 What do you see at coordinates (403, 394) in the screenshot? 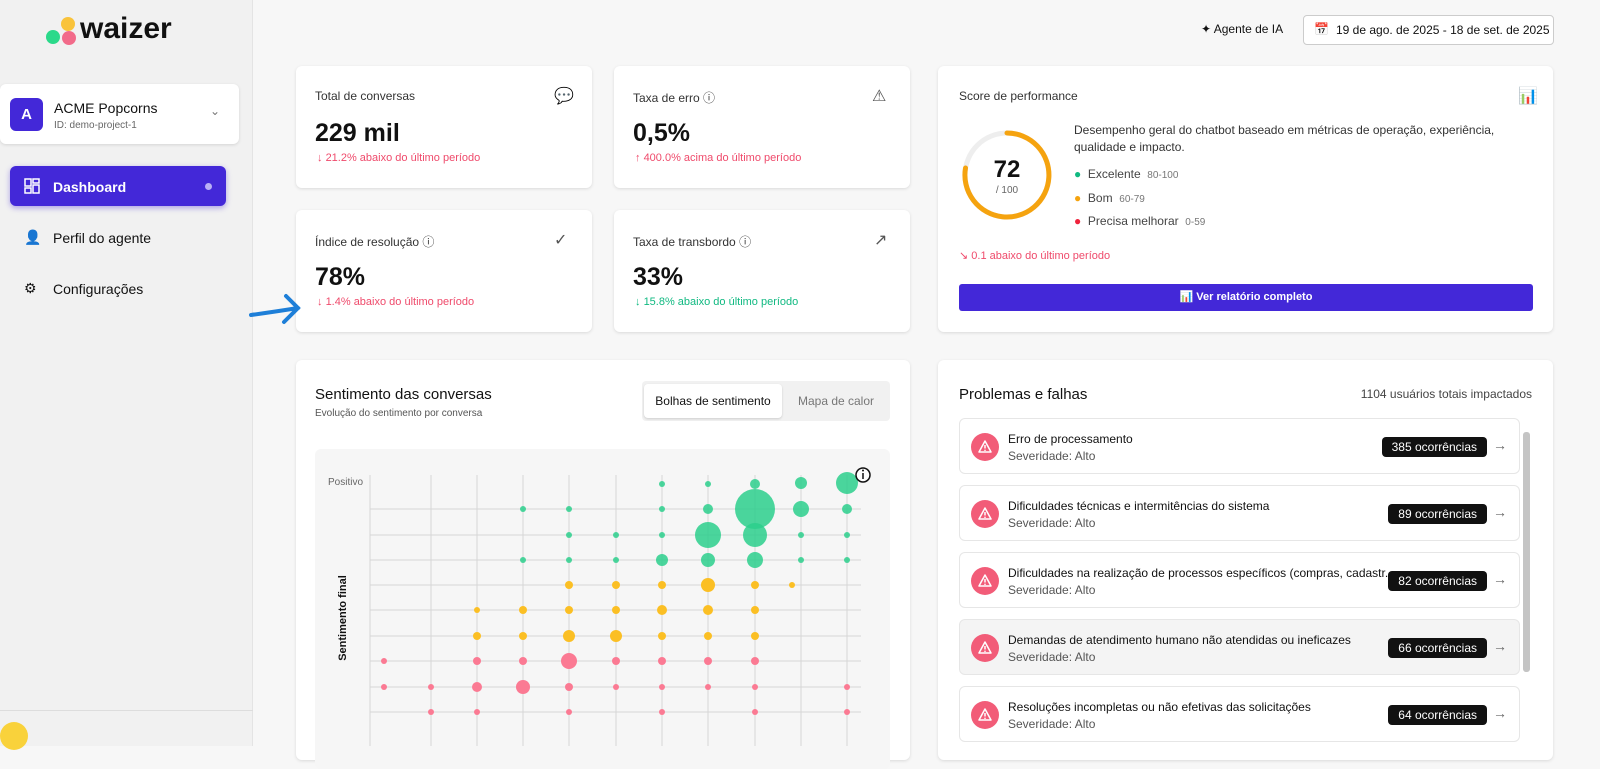
I see `sentiment-title: Sentimento das conversas` at bounding box center [403, 394].